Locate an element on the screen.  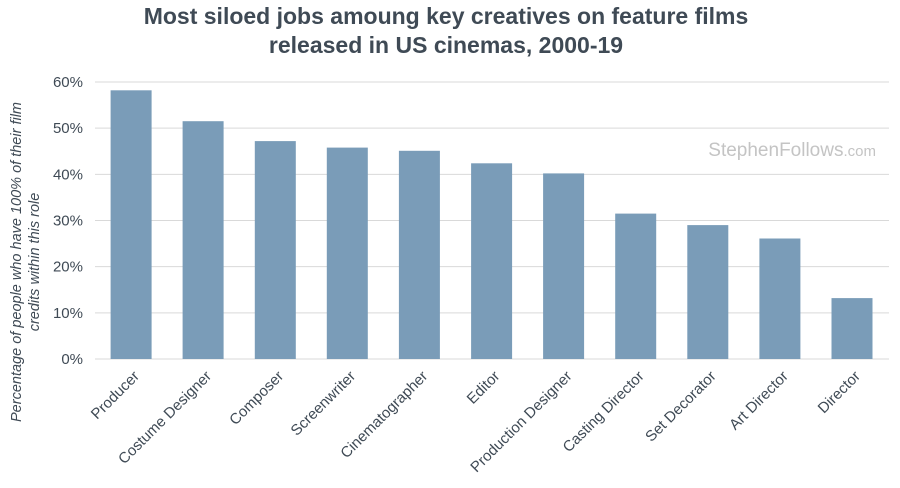
y-tick-label: 50% is located at coordinates (68, 128).